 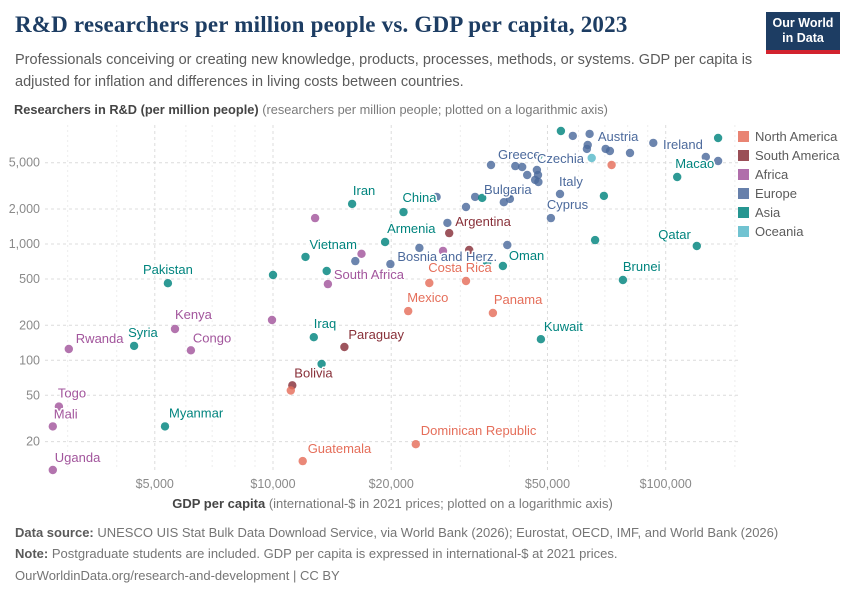 What do you see at coordinates (33, 395) in the screenshot?
I see `y-tick-label: 50` at bounding box center [33, 395].